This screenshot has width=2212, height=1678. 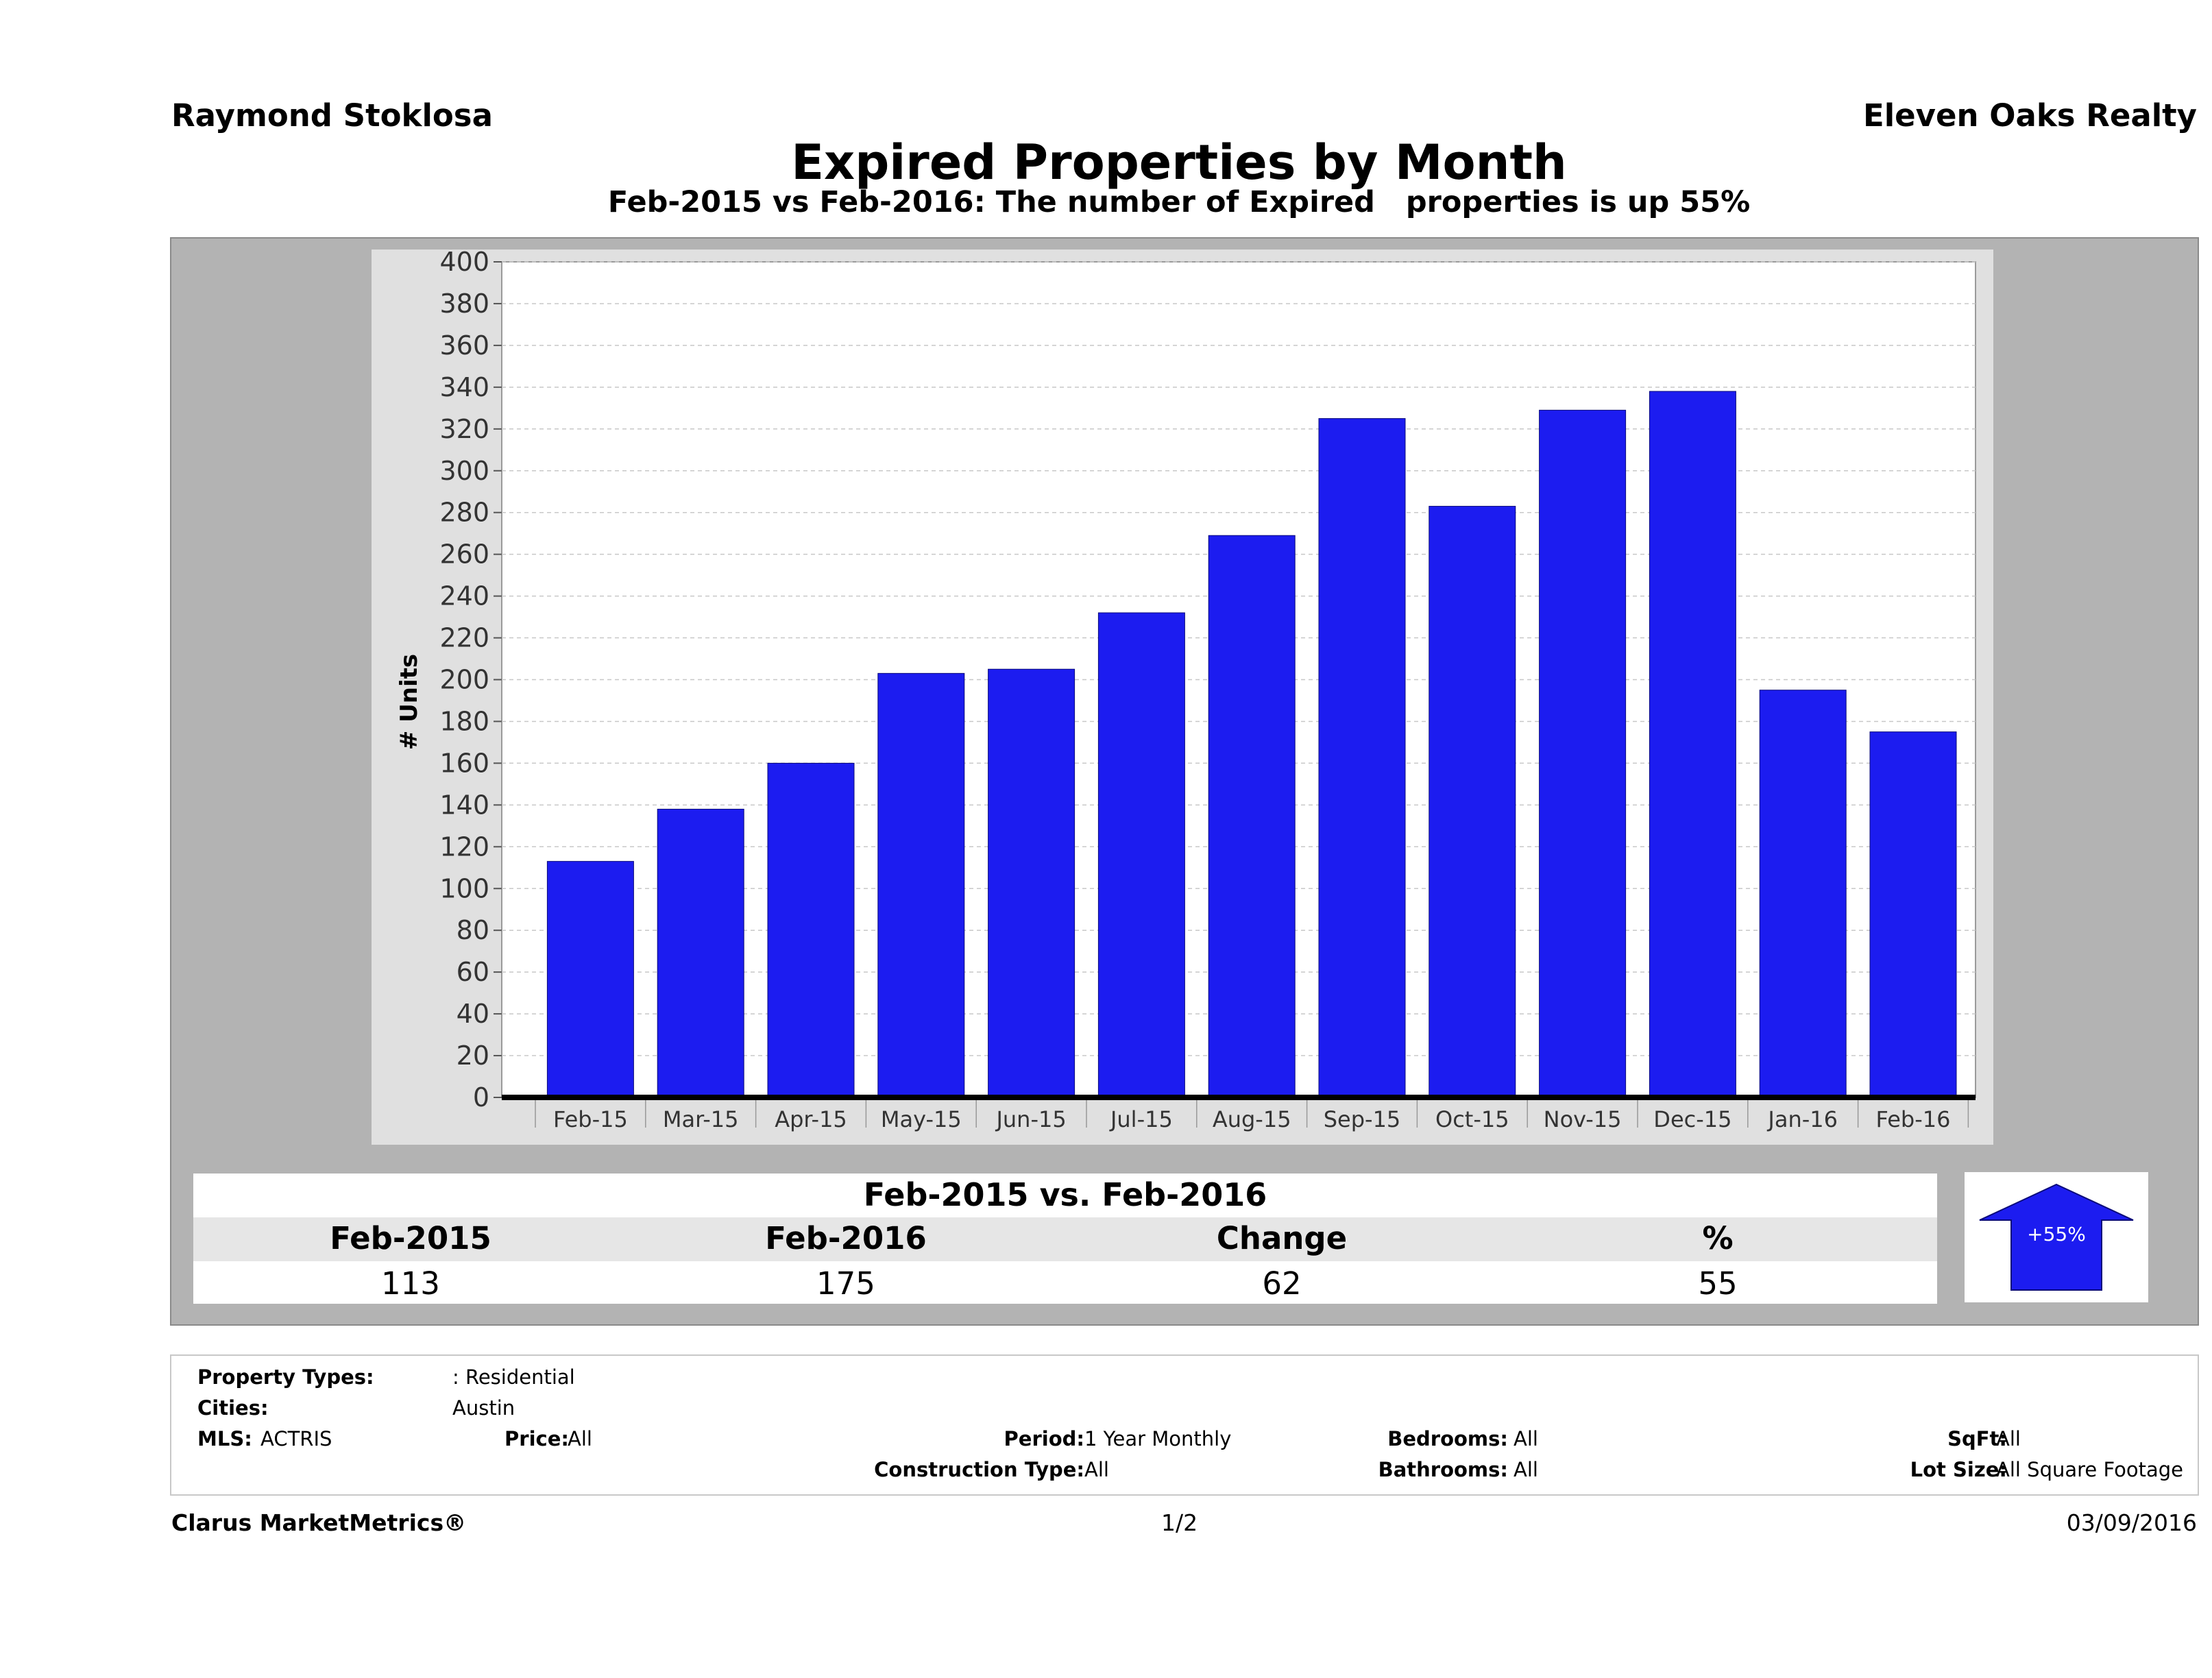 What do you see at coordinates (2008, 1438) in the screenshot?
I see `sqft-value: All` at bounding box center [2008, 1438].